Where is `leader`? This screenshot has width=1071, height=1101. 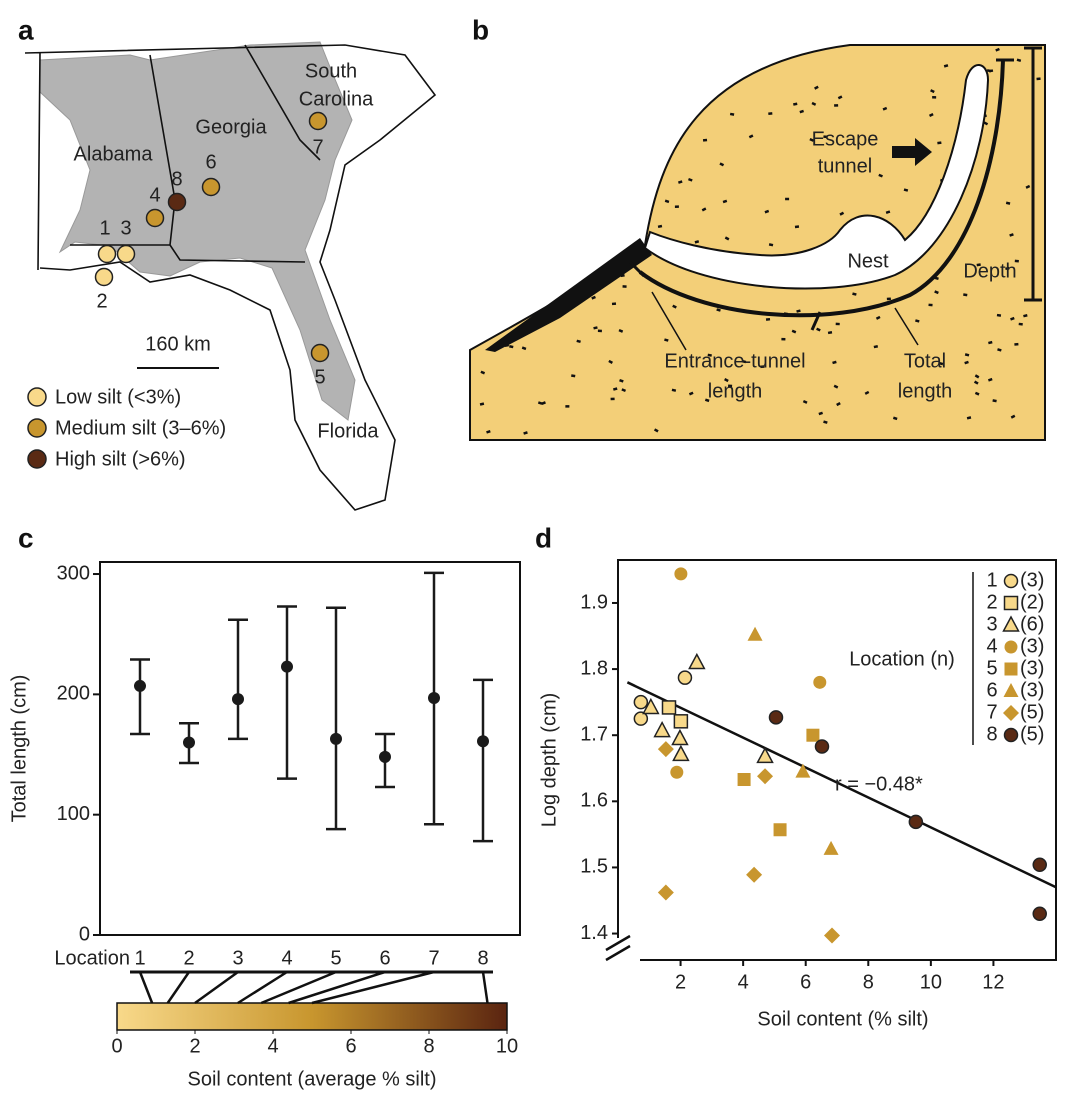
leader is located at coordinates (906, 326).